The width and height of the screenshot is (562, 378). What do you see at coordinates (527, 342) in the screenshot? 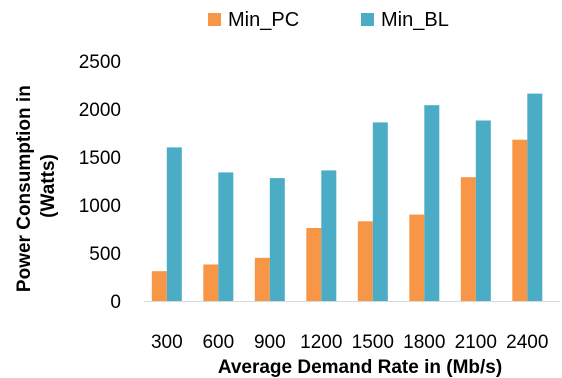
I see `x-tick-label-2400: 2400` at bounding box center [527, 342].